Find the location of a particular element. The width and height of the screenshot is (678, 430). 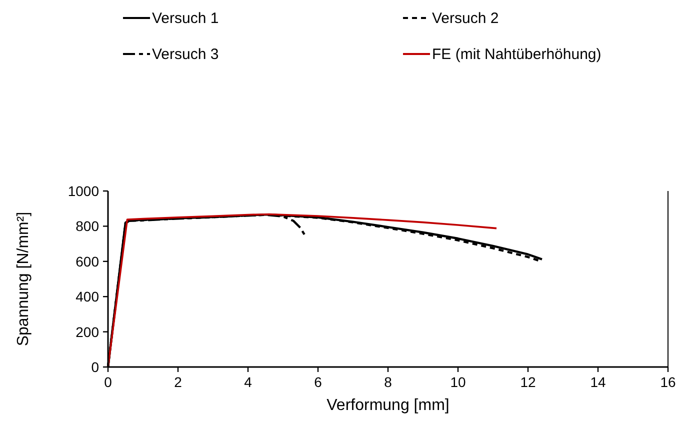

y-tick-label: 1000 is located at coordinates (84, 191).